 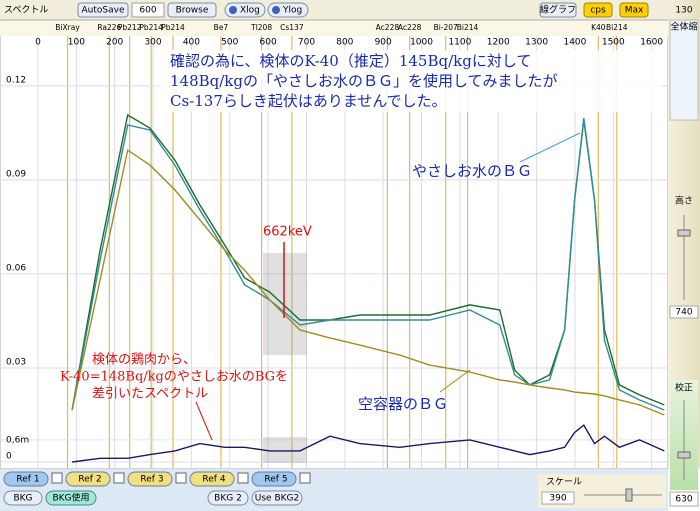 I want to click on ylog-toggle, so click(x=288, y=10).